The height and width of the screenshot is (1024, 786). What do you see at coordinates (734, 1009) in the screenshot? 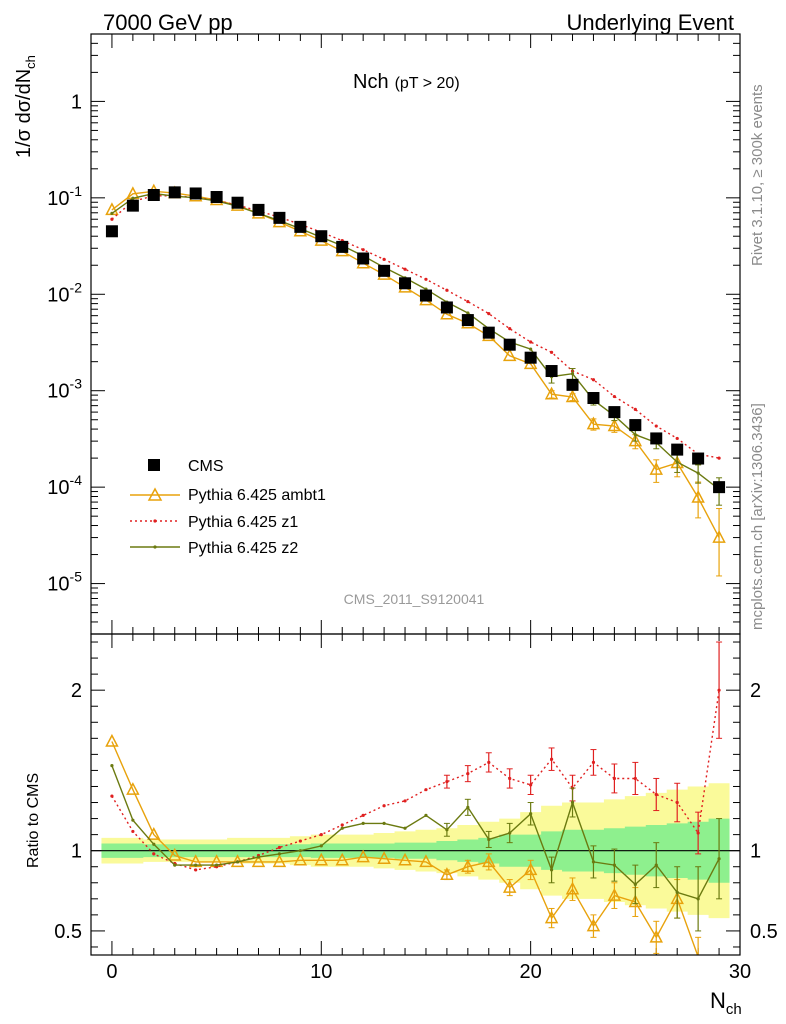
I see `x-axis-label-sub: ch` at bounding box center [734, 1009].